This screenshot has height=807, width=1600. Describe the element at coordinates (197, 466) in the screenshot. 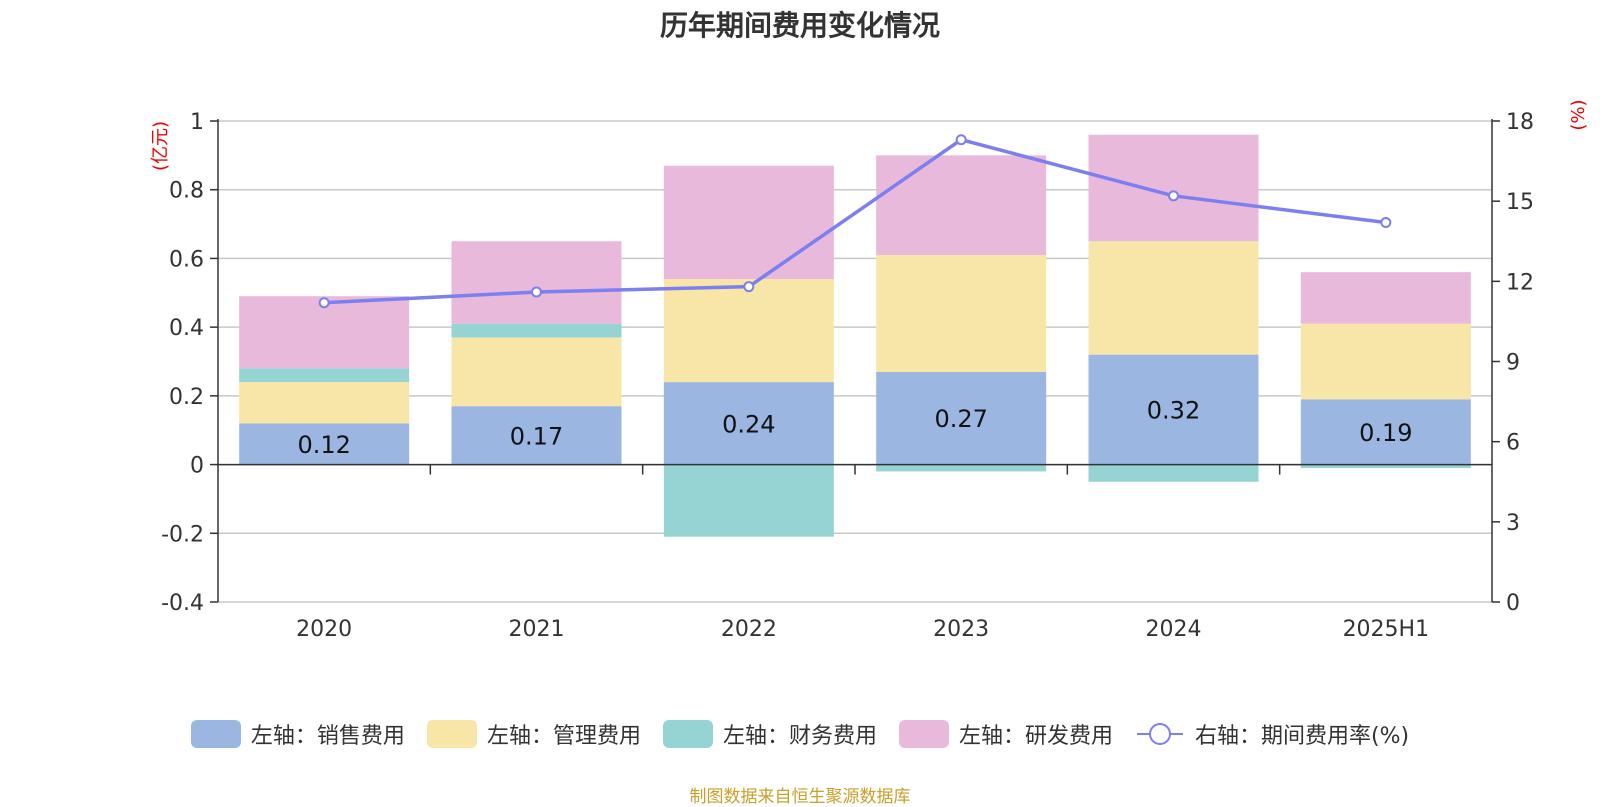

I see `left-axis-tick-label: 0` at that location.